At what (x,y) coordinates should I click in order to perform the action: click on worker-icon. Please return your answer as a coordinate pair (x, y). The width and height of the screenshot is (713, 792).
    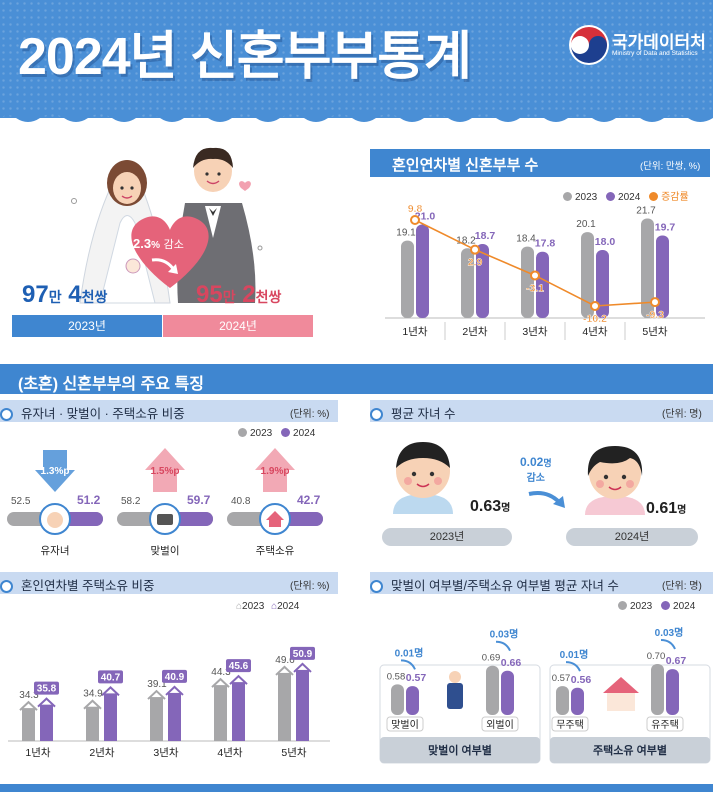
    Looking at the image, I should click on (455, 677).